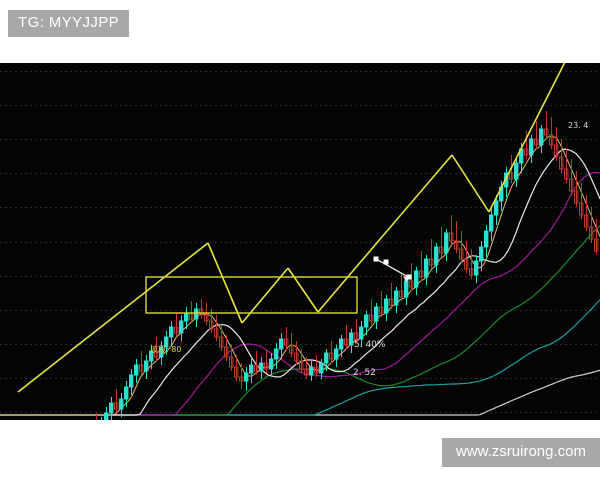  I want to click on pointer-arrow, so click(392, 269).